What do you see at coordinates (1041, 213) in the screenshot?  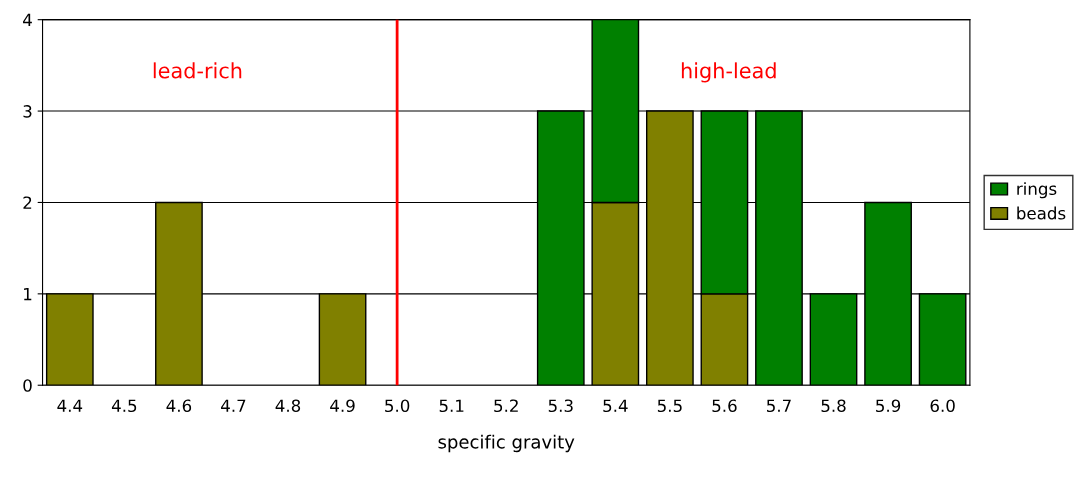 I see `legend-label: beads` at bounding box center [1041, 213].